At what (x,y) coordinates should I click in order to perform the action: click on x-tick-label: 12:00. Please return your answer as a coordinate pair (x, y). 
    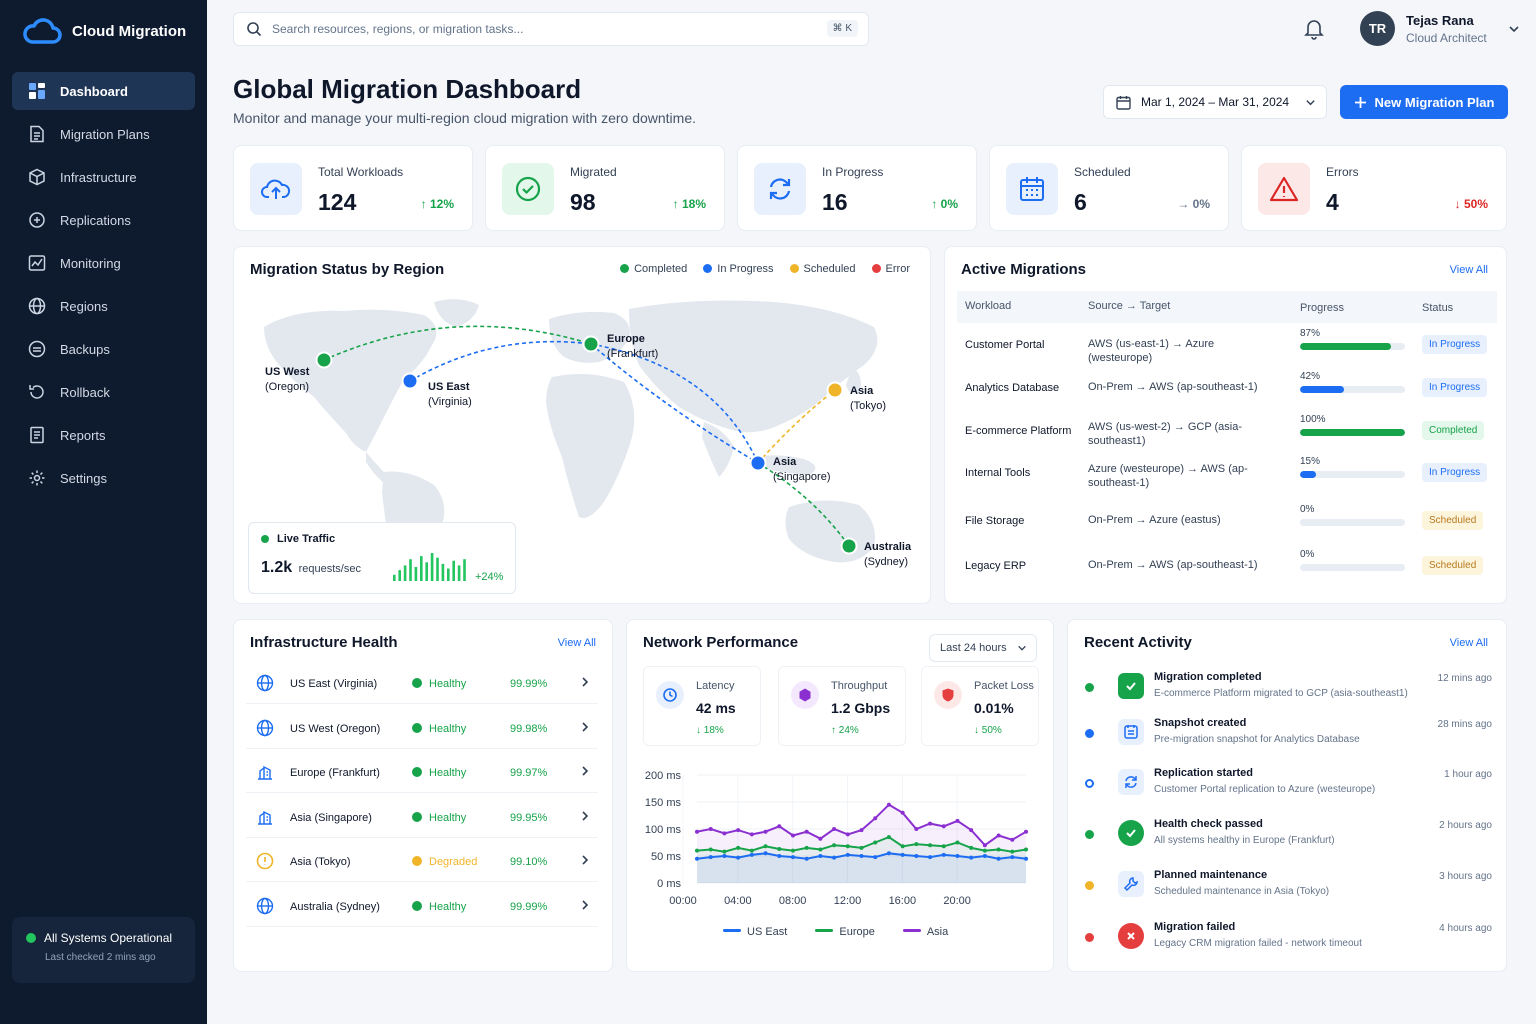
    Looking at the image, I should click on (848, 901).